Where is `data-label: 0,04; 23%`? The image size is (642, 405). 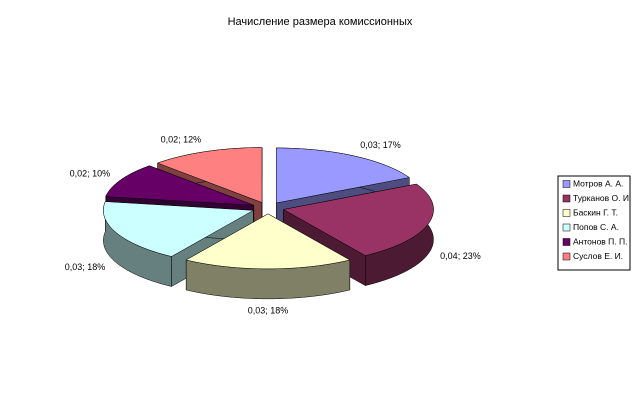
data-label: 0,04; 23% is located at coordinates (460, 256).